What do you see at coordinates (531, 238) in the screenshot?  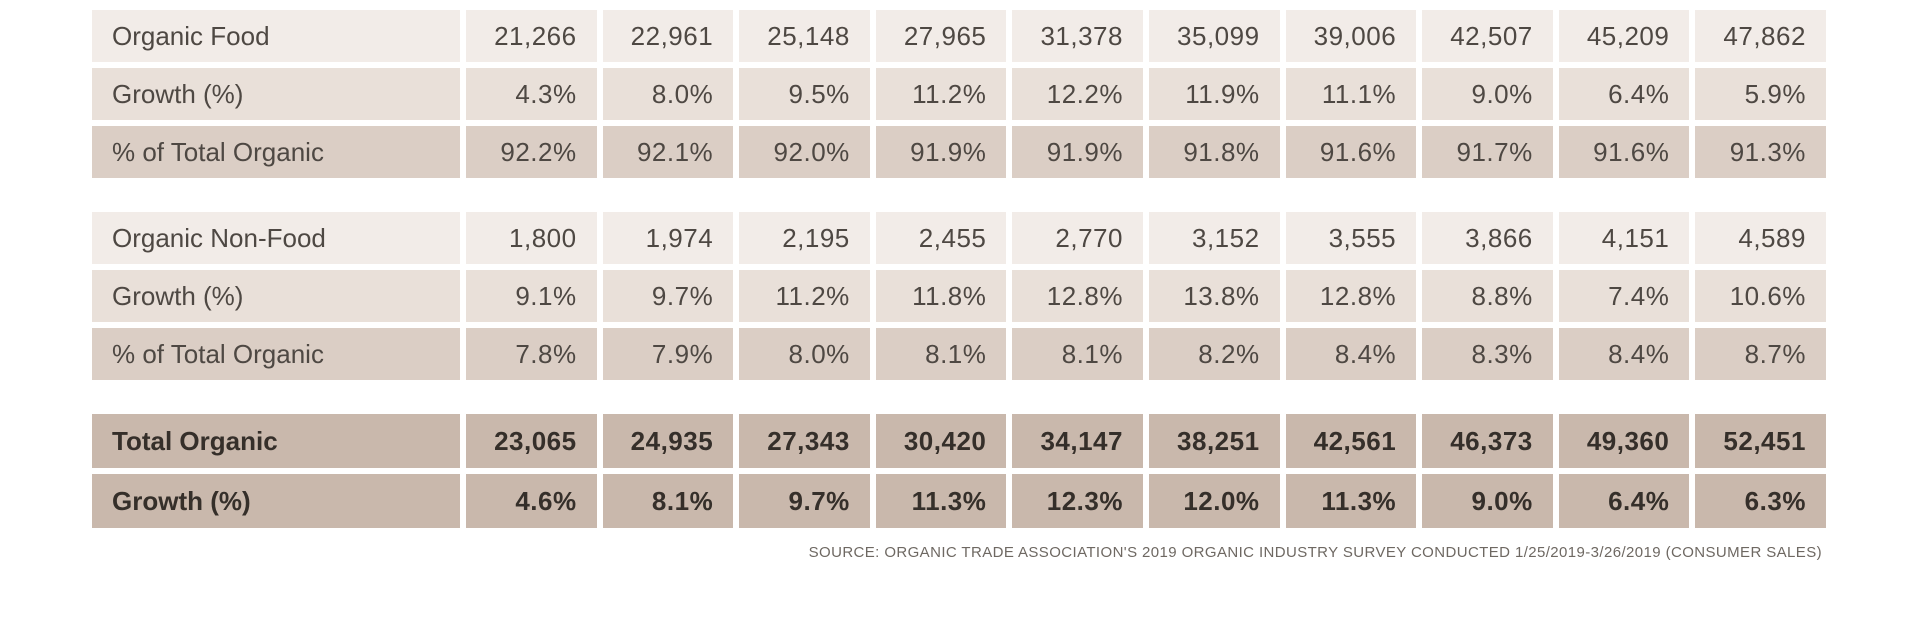 I see `cell-value: 1,800` at bounding box center [531, 238].